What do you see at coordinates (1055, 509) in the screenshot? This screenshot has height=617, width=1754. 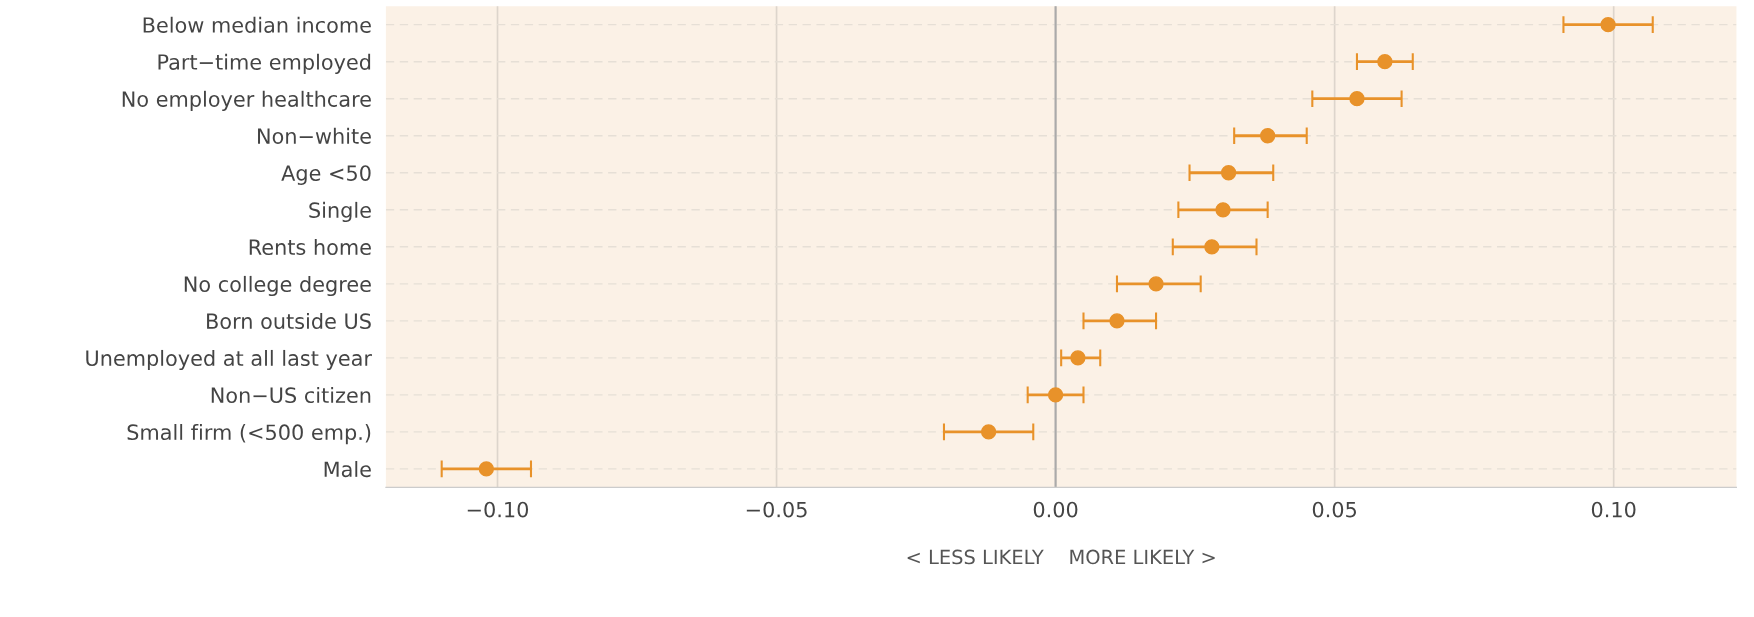 I see `x-tick-label: 0.00` at bounding box center [1055, 509].